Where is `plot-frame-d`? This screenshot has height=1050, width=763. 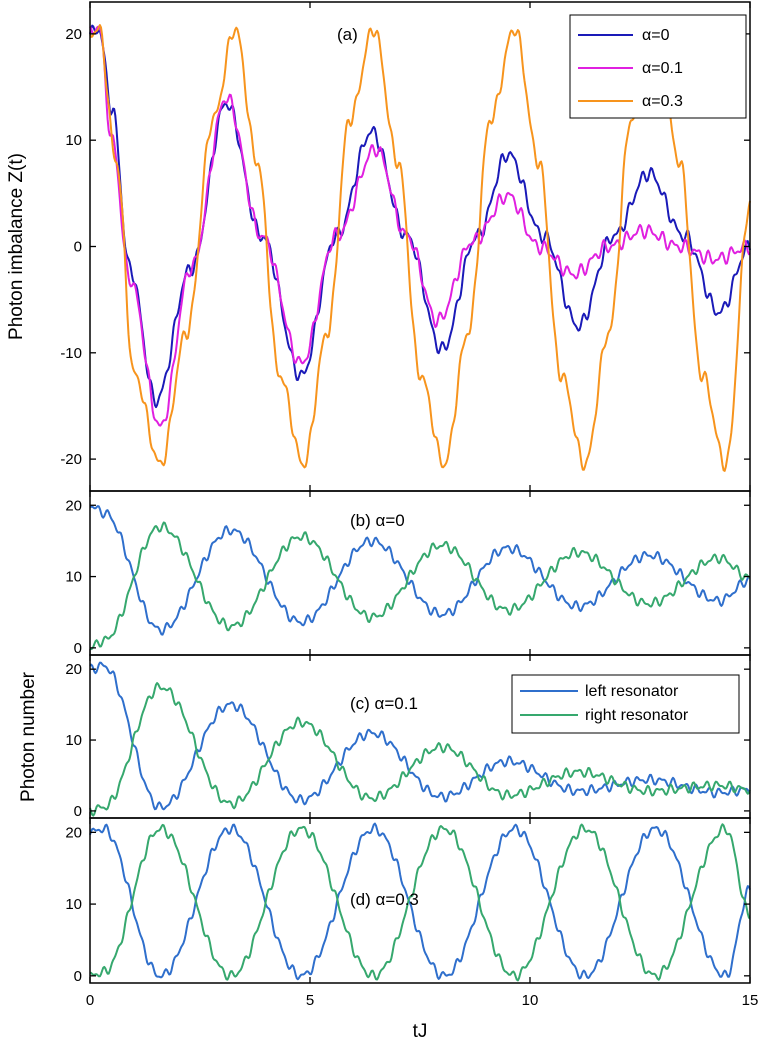 plot-frame-d is located at coordinates (420, 900).